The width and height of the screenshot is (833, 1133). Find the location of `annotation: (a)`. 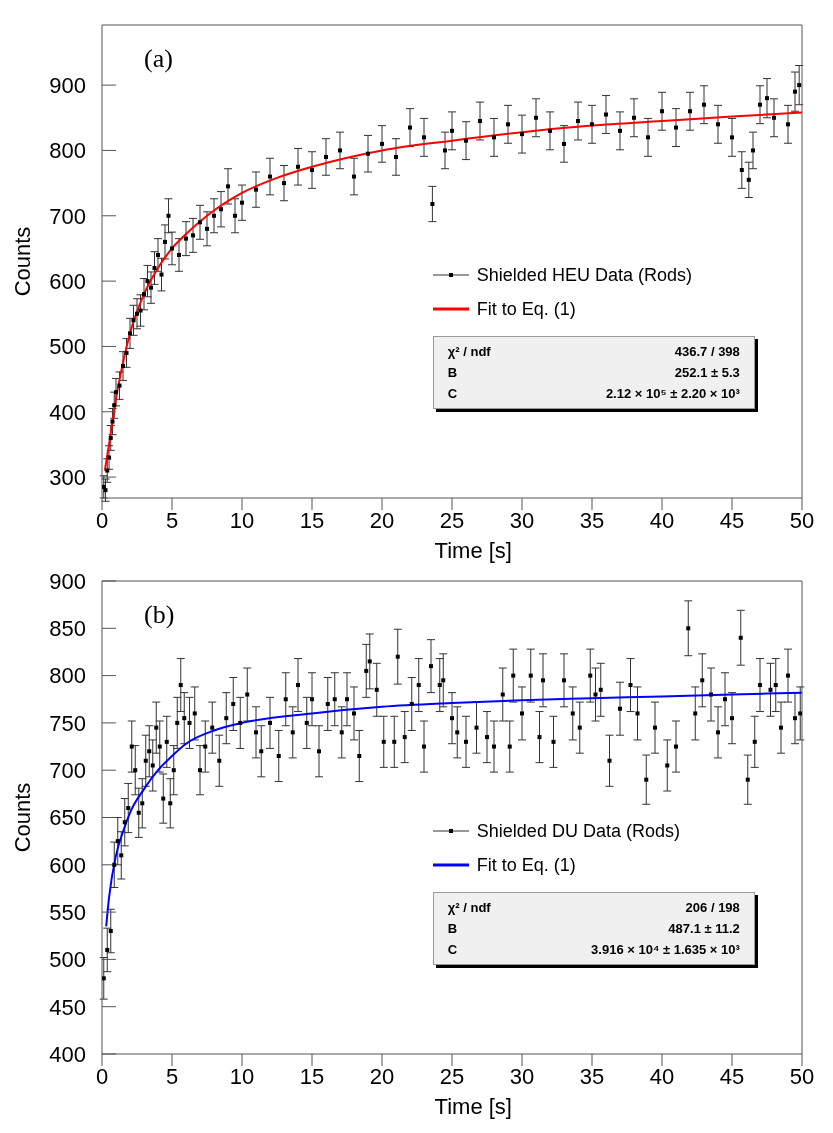

annotation: (a) is located at coordinates (158, 59).